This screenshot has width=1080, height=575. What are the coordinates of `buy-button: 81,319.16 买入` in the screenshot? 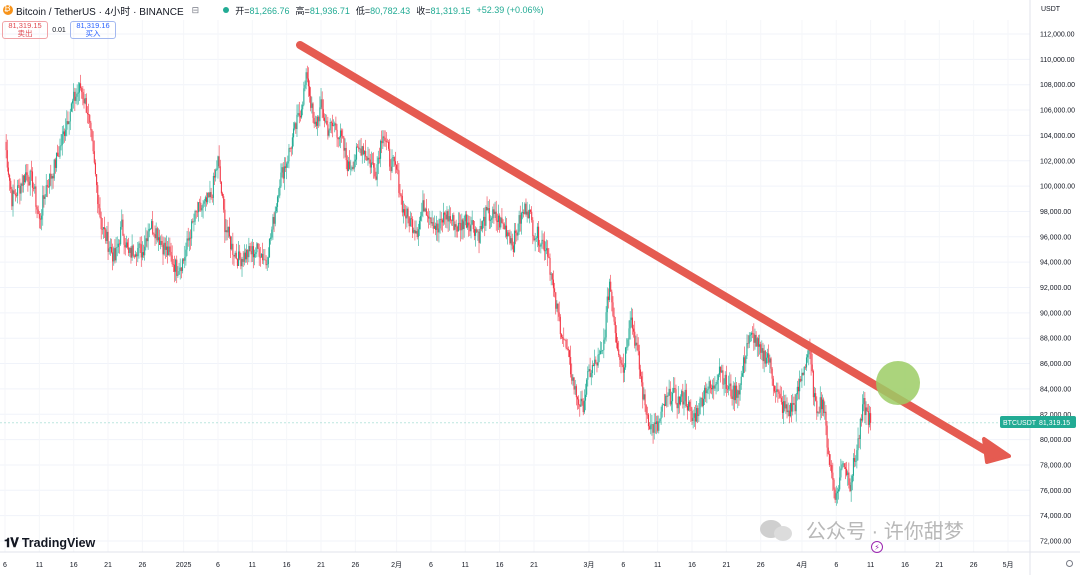 It's located at (93, 30).